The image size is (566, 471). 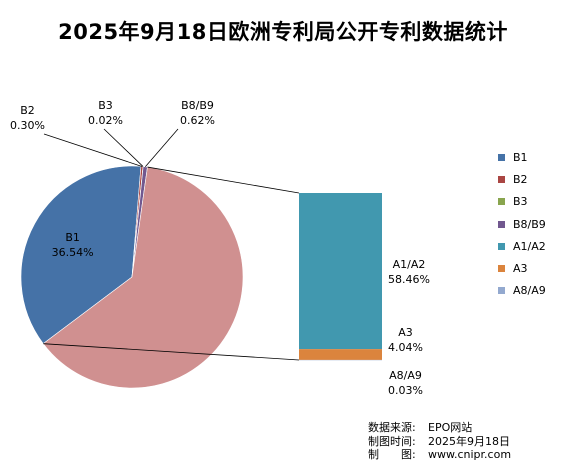 I want to click on breakout-bar, so click(x=340, y=276).